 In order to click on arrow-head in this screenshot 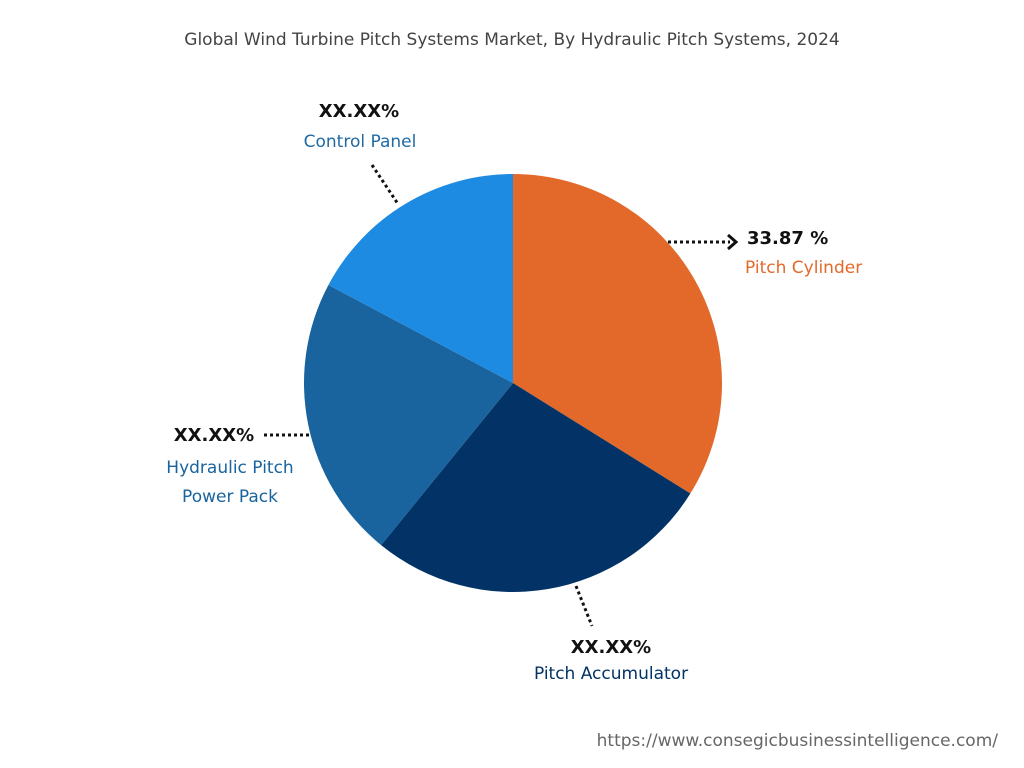, I will do `click(733, 242)`.